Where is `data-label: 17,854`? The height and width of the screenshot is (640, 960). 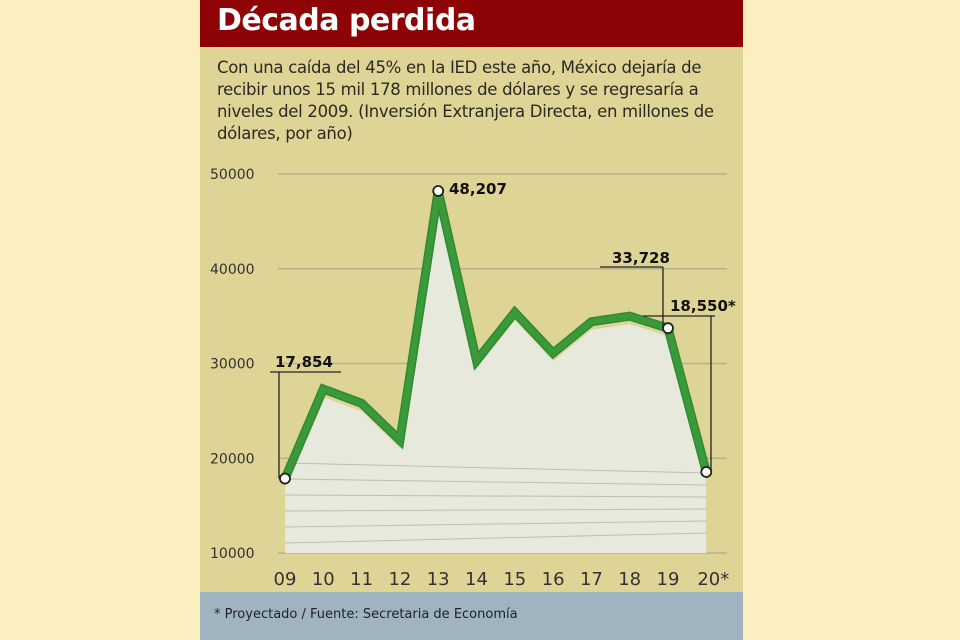
data-label: 17,854 is located at coordinates (304, 362).